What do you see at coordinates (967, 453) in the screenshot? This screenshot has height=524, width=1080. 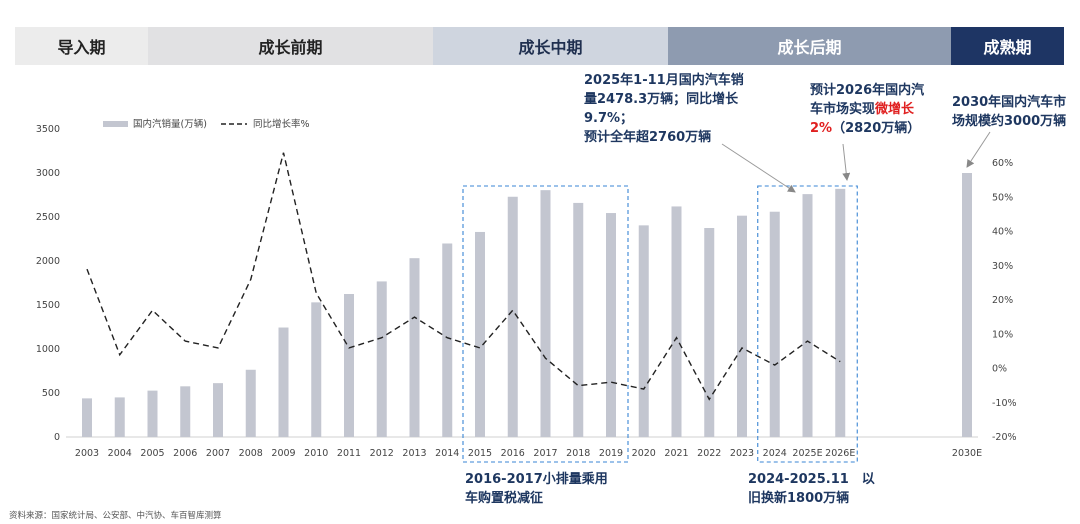 I see `x-axis-tick: 2030E` at bounding box center [967, 453].